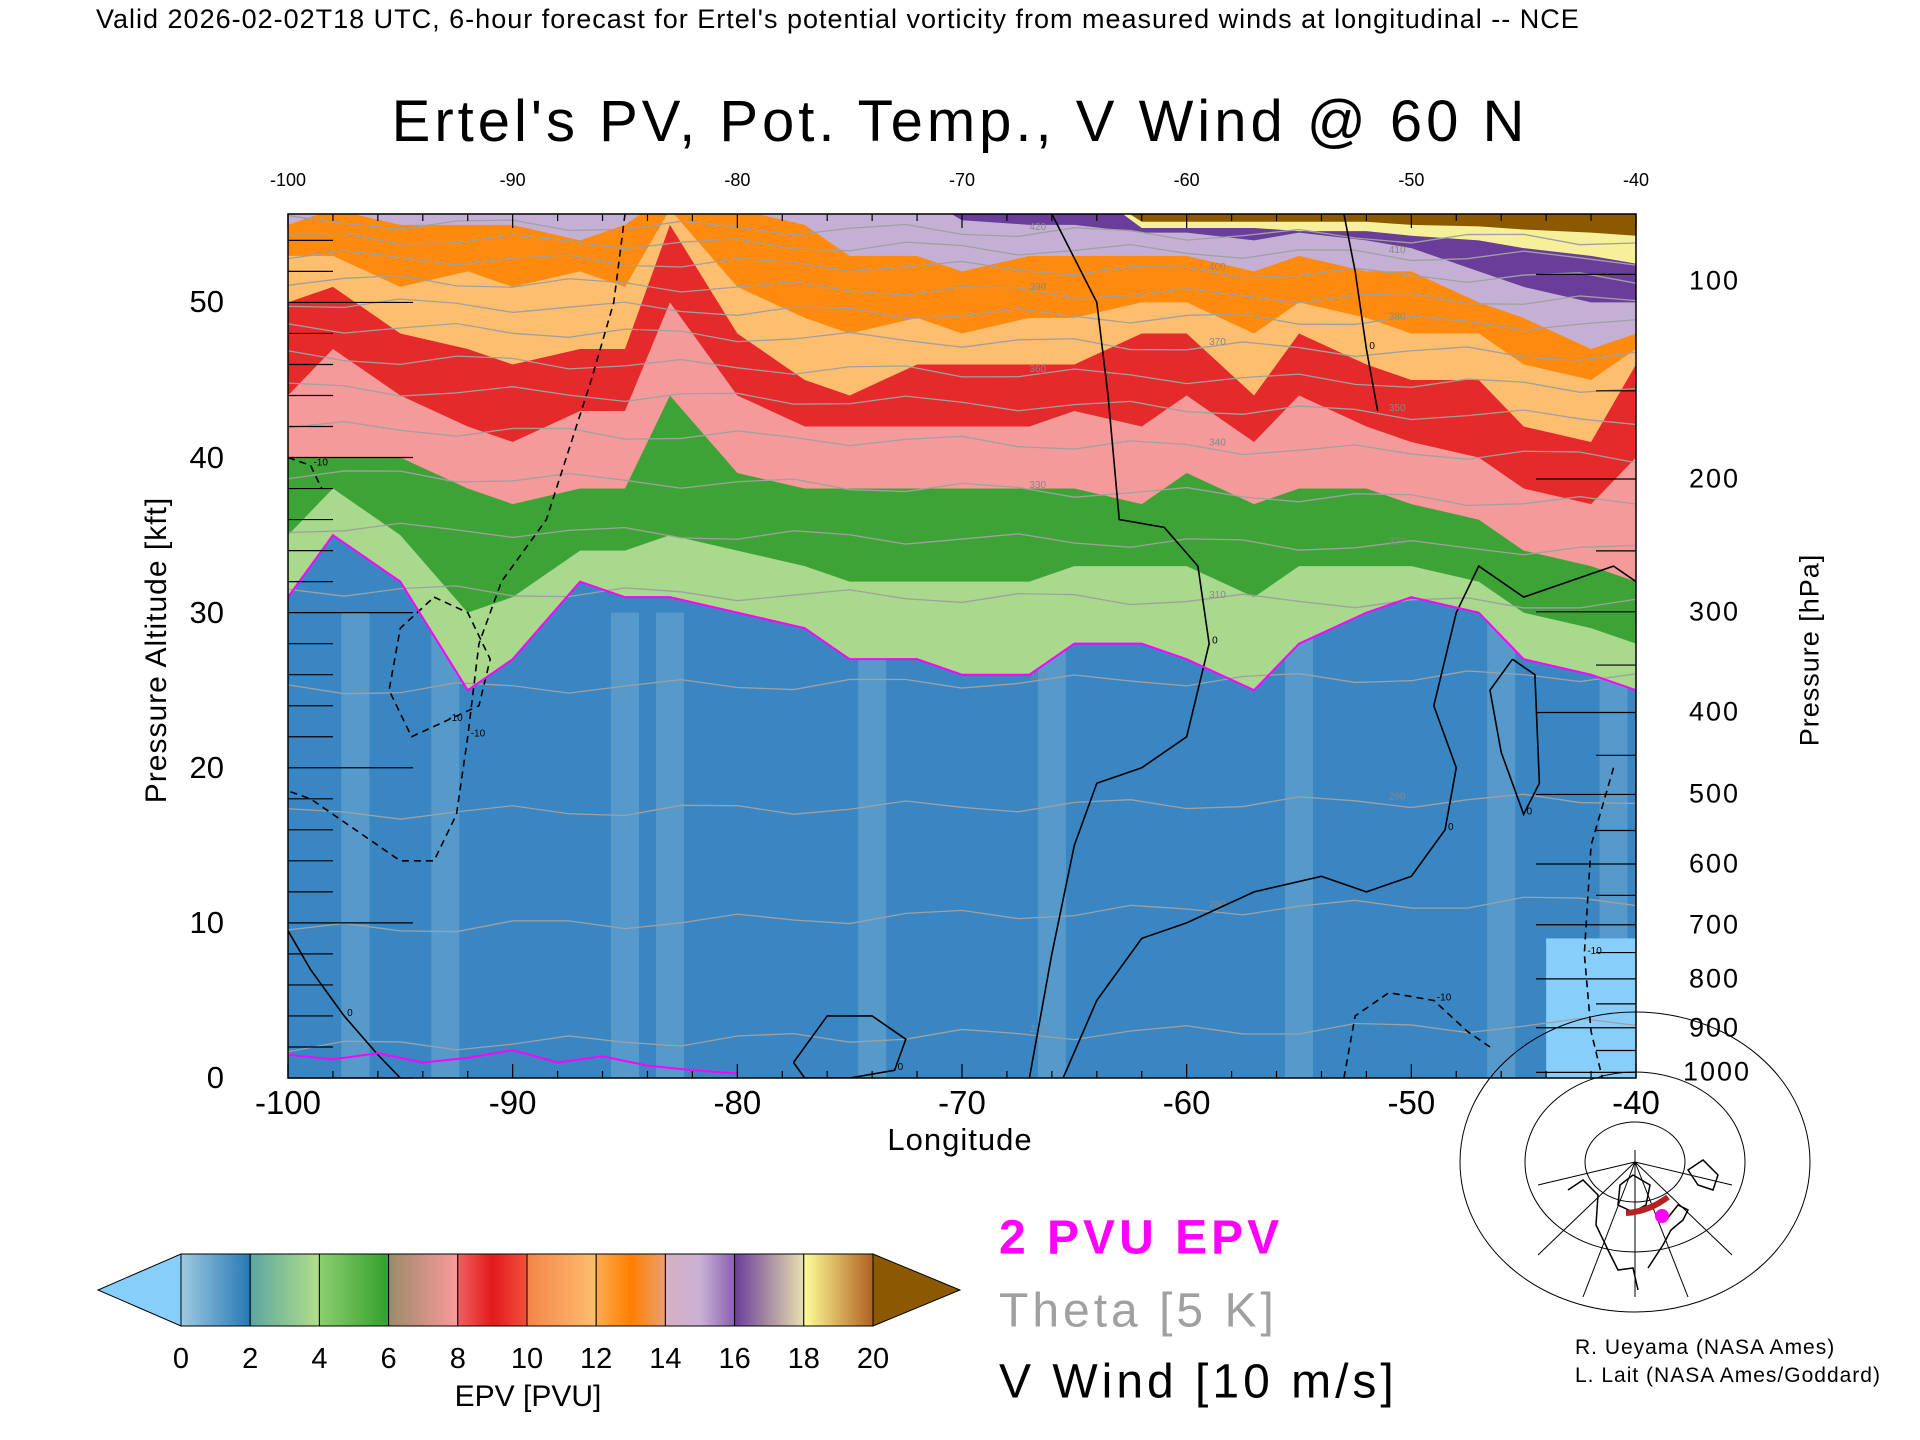  I want to click on colorbar-label: EPV [PVU], so click(528, 1396).